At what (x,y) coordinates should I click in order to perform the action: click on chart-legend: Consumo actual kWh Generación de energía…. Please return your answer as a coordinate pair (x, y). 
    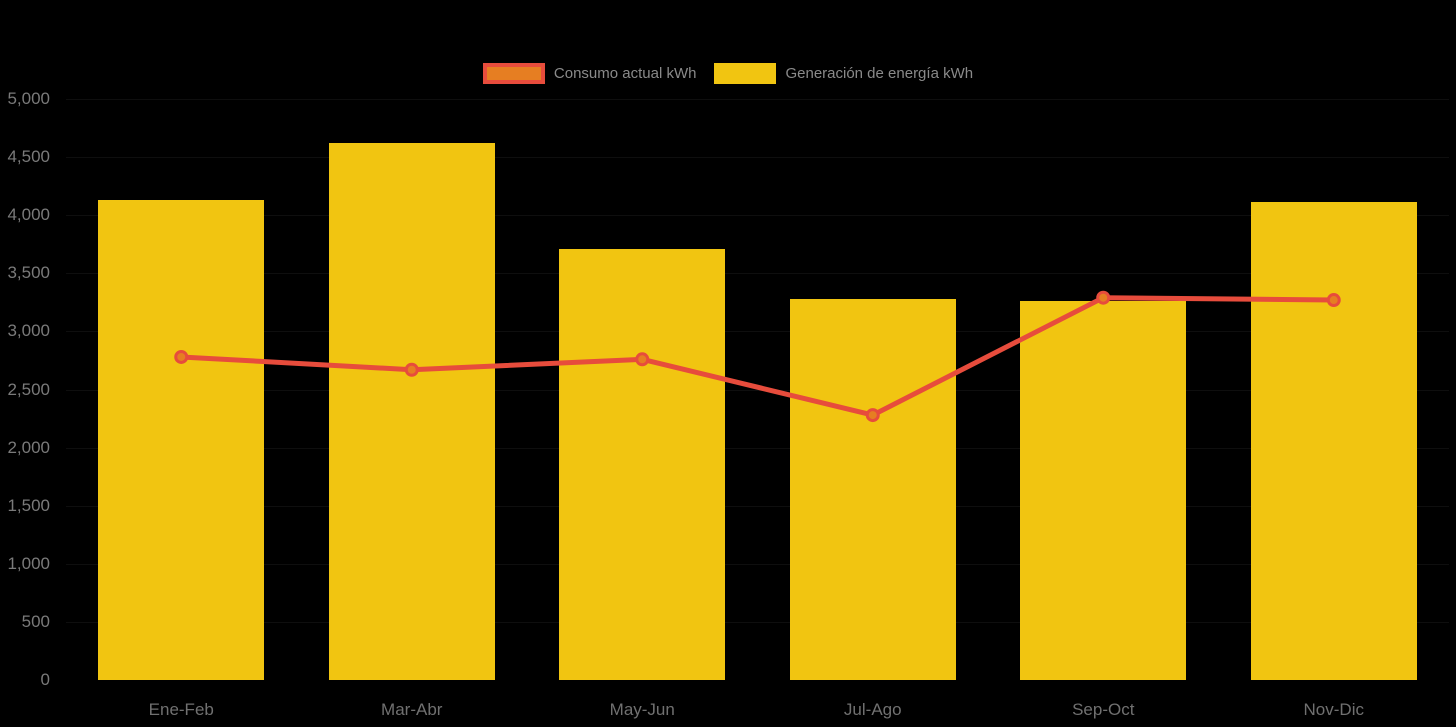
    Looking at the image, I should click on (728, 73).